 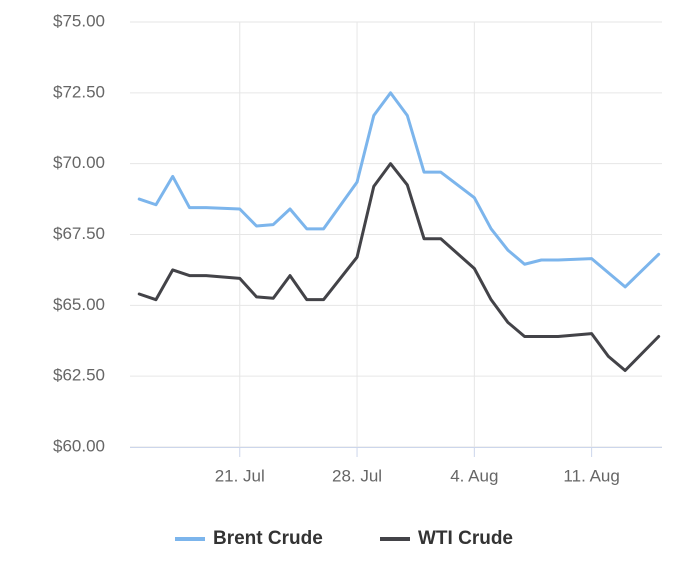 What do you see at coordinates (79, 233) in the screenshot?
I see `y-tick-label: $67.50` at bounding box center [79, 233].